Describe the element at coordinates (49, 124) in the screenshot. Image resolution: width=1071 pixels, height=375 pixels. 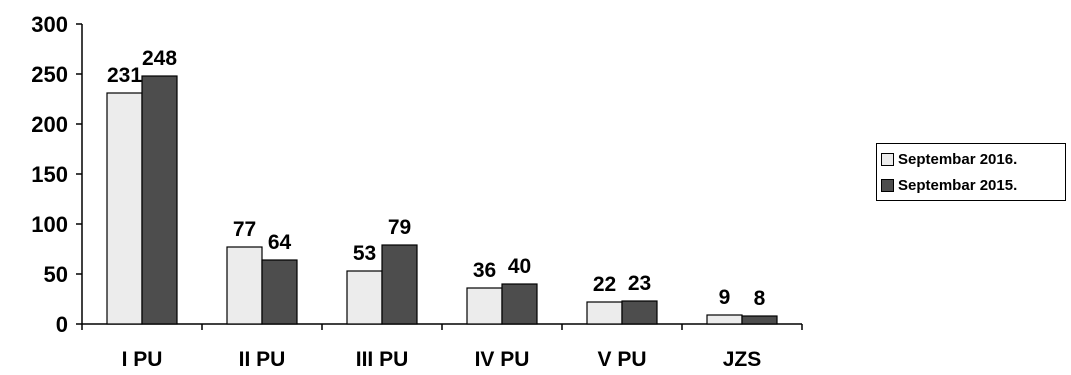
I see `y-tick-label: 200` at that location.